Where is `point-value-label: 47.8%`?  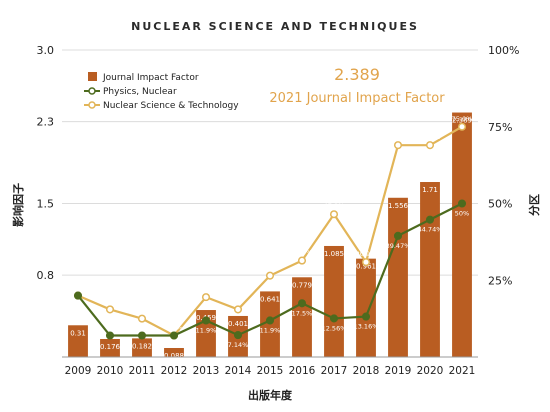
point-value-label: 47.8% is located at coordinates (334, 206).